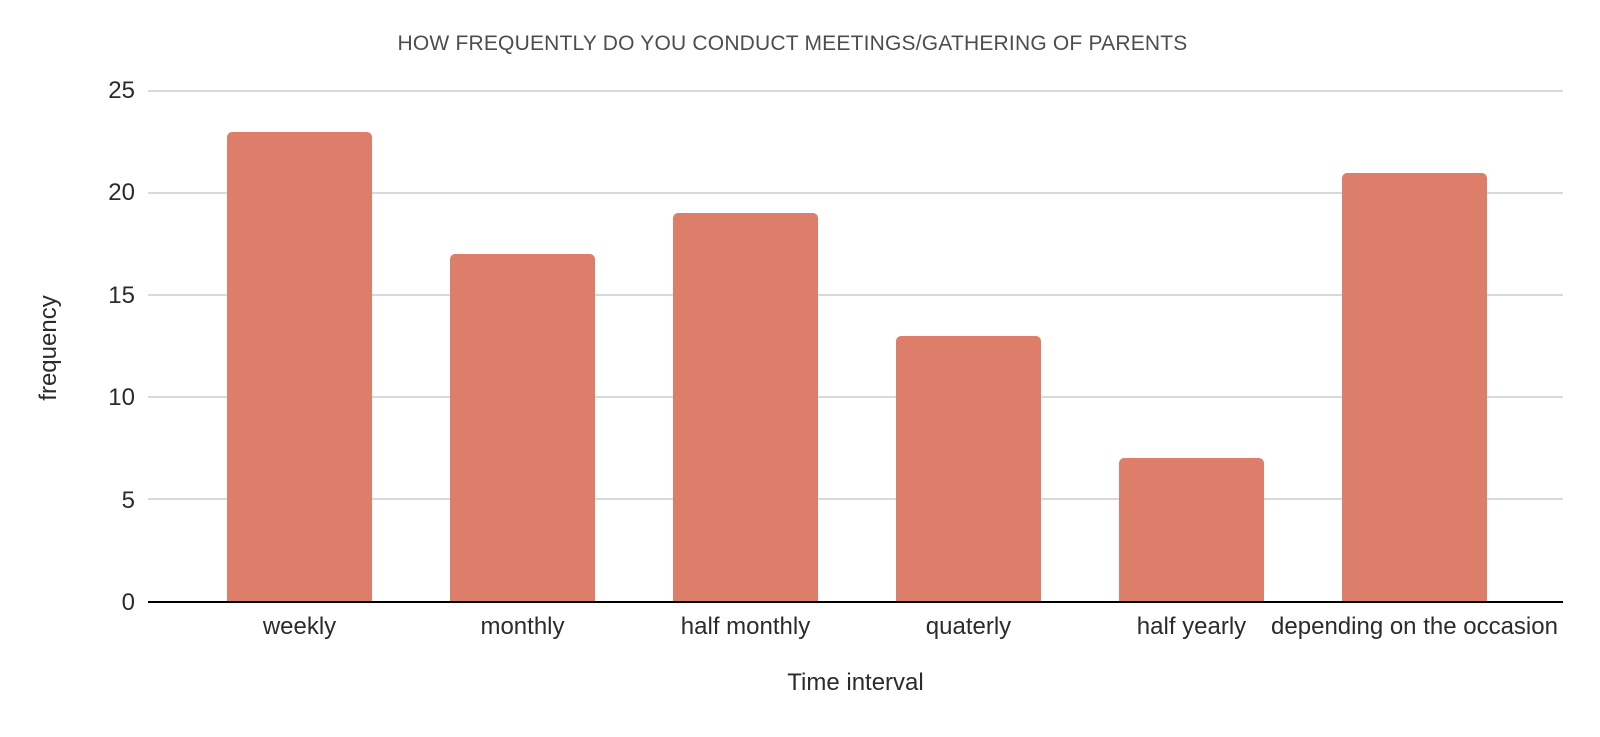  I want to click on x-category-label: depending on the occasion, so click(1414, 626).